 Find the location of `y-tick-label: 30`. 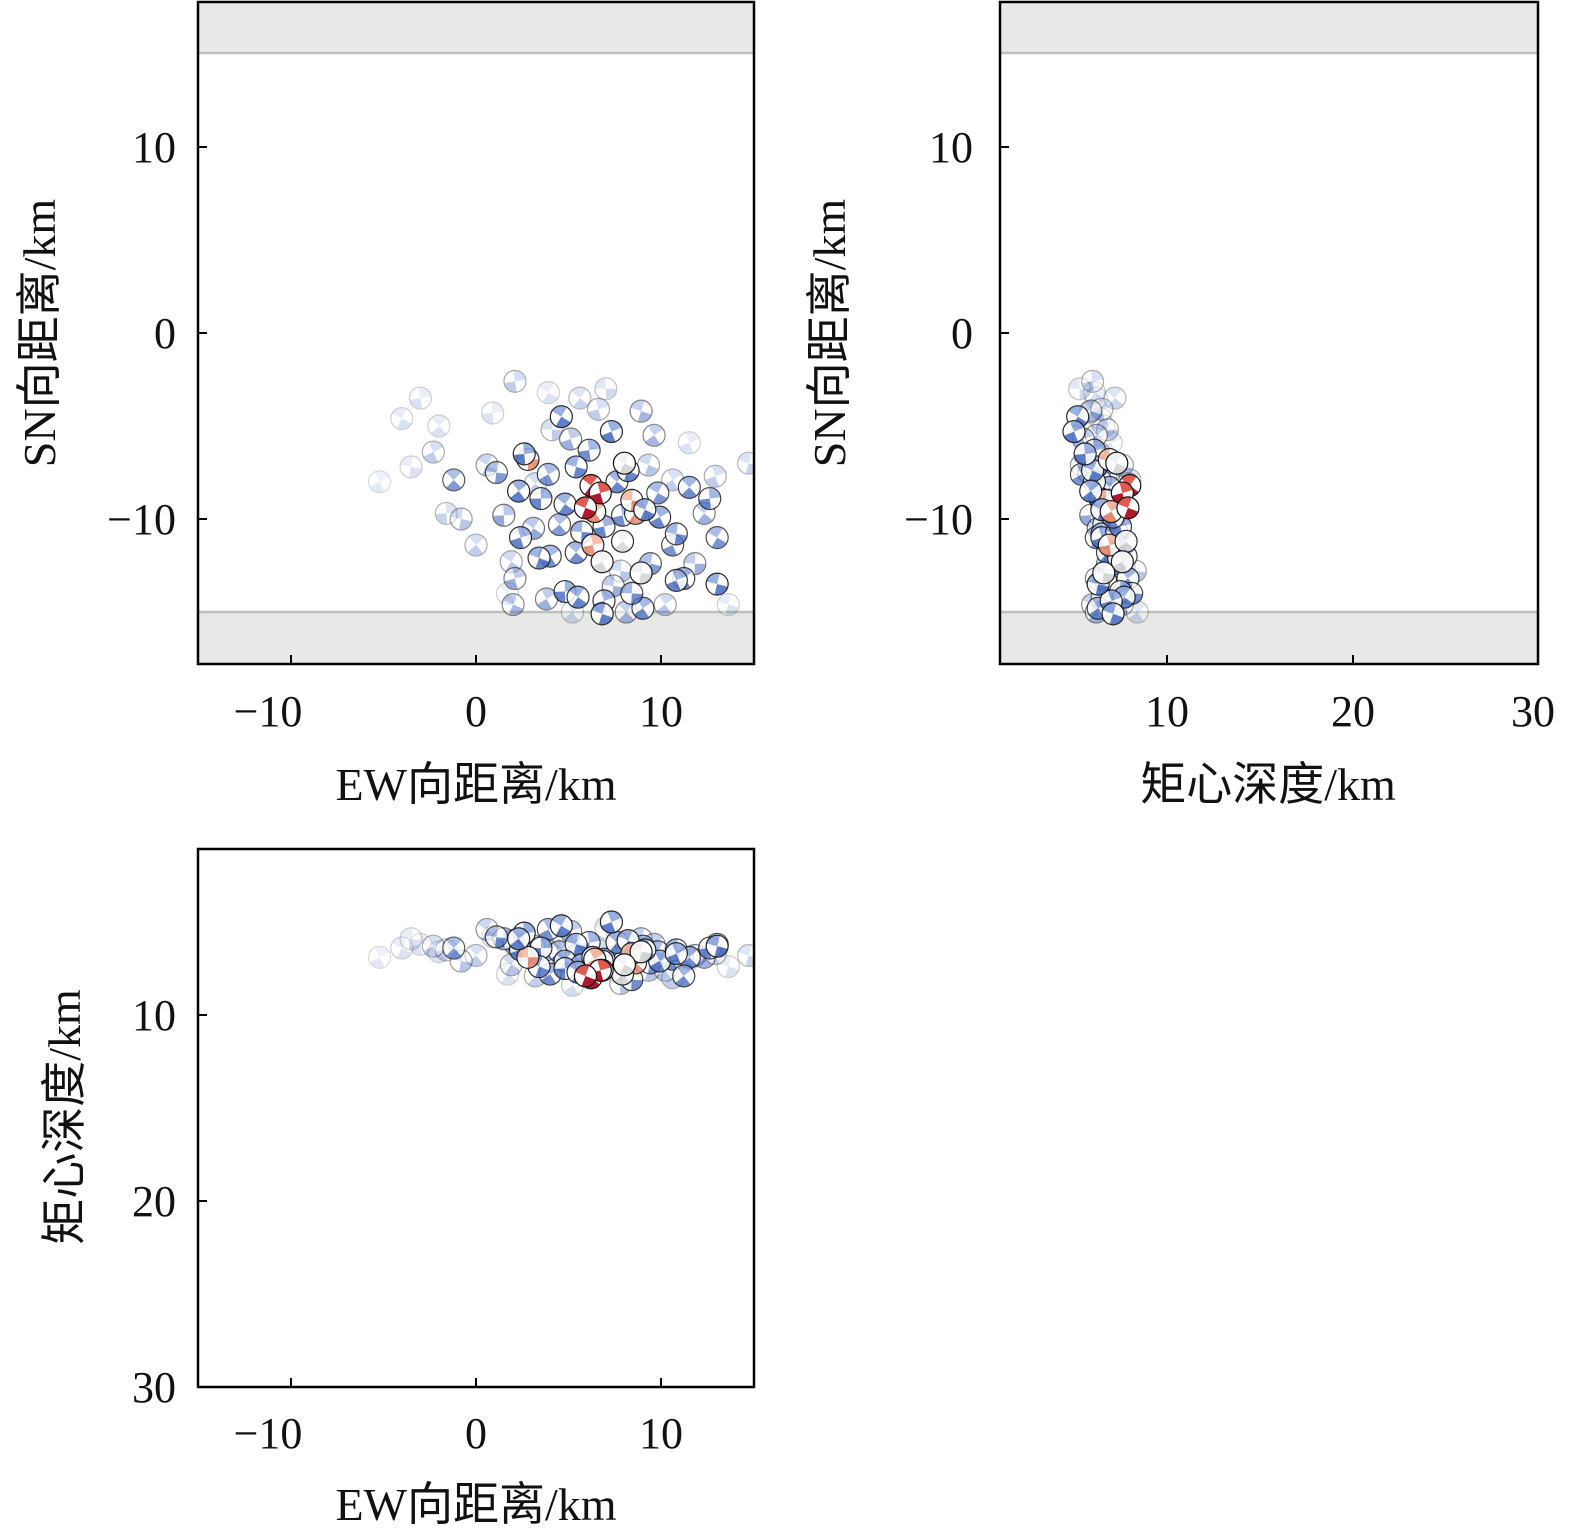

y-tick-label: 30 is located at coordinates (154, 1387).